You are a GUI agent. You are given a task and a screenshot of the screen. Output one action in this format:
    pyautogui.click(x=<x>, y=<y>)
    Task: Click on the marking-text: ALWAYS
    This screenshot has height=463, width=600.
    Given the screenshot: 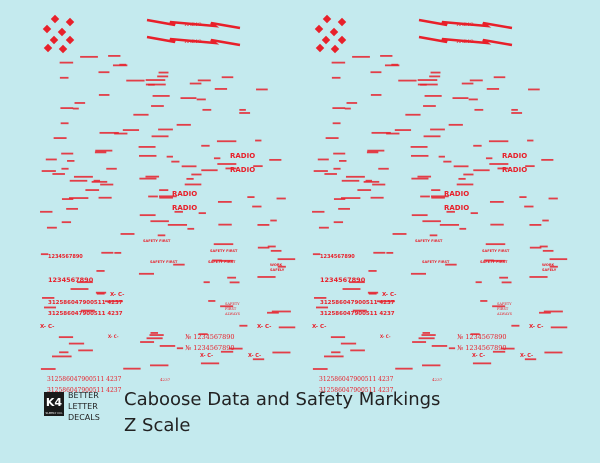 What is the action you would take?
    pyautogui.click(x=232, y=314)
    